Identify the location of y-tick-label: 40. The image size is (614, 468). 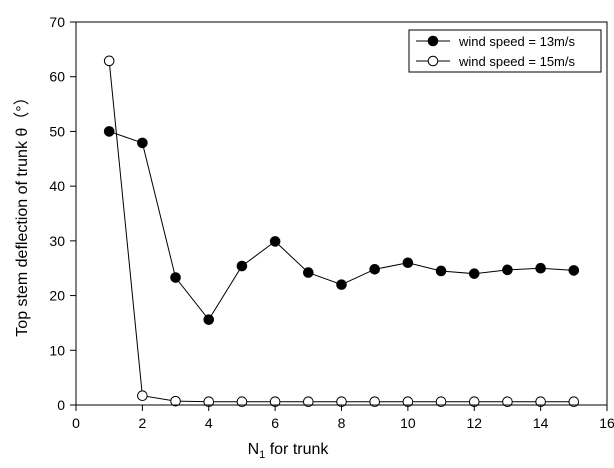
(57, 186).